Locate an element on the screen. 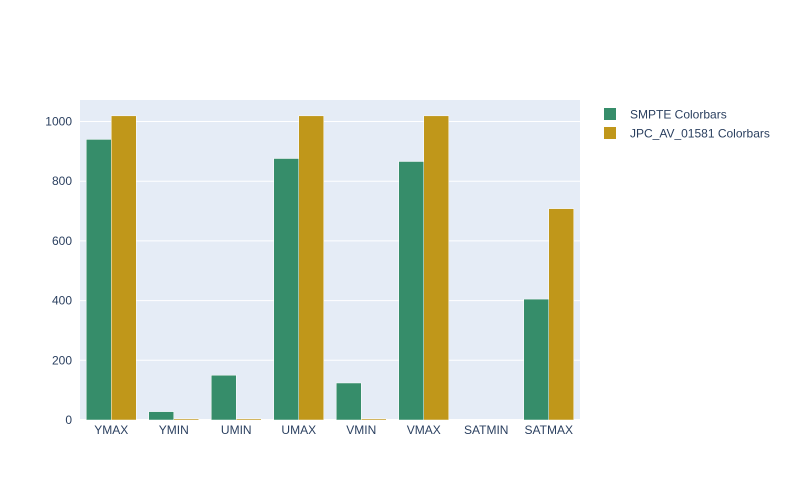 This screenshot has height=500, width=800. y-tick-label: 800 is located at coordinates (62, 181).